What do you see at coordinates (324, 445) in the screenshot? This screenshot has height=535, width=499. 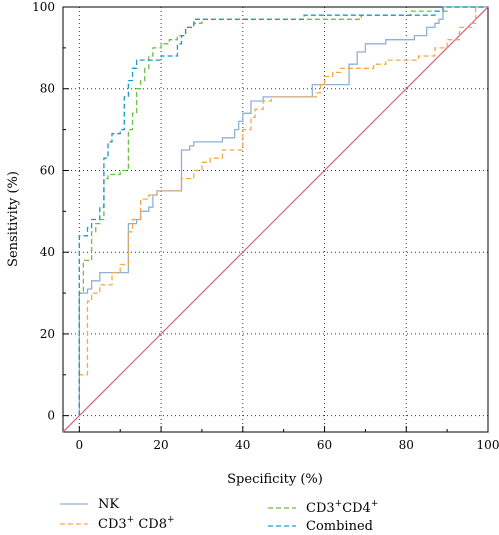 I see `x-tick-label: 60` at bounding box center [324, 445].